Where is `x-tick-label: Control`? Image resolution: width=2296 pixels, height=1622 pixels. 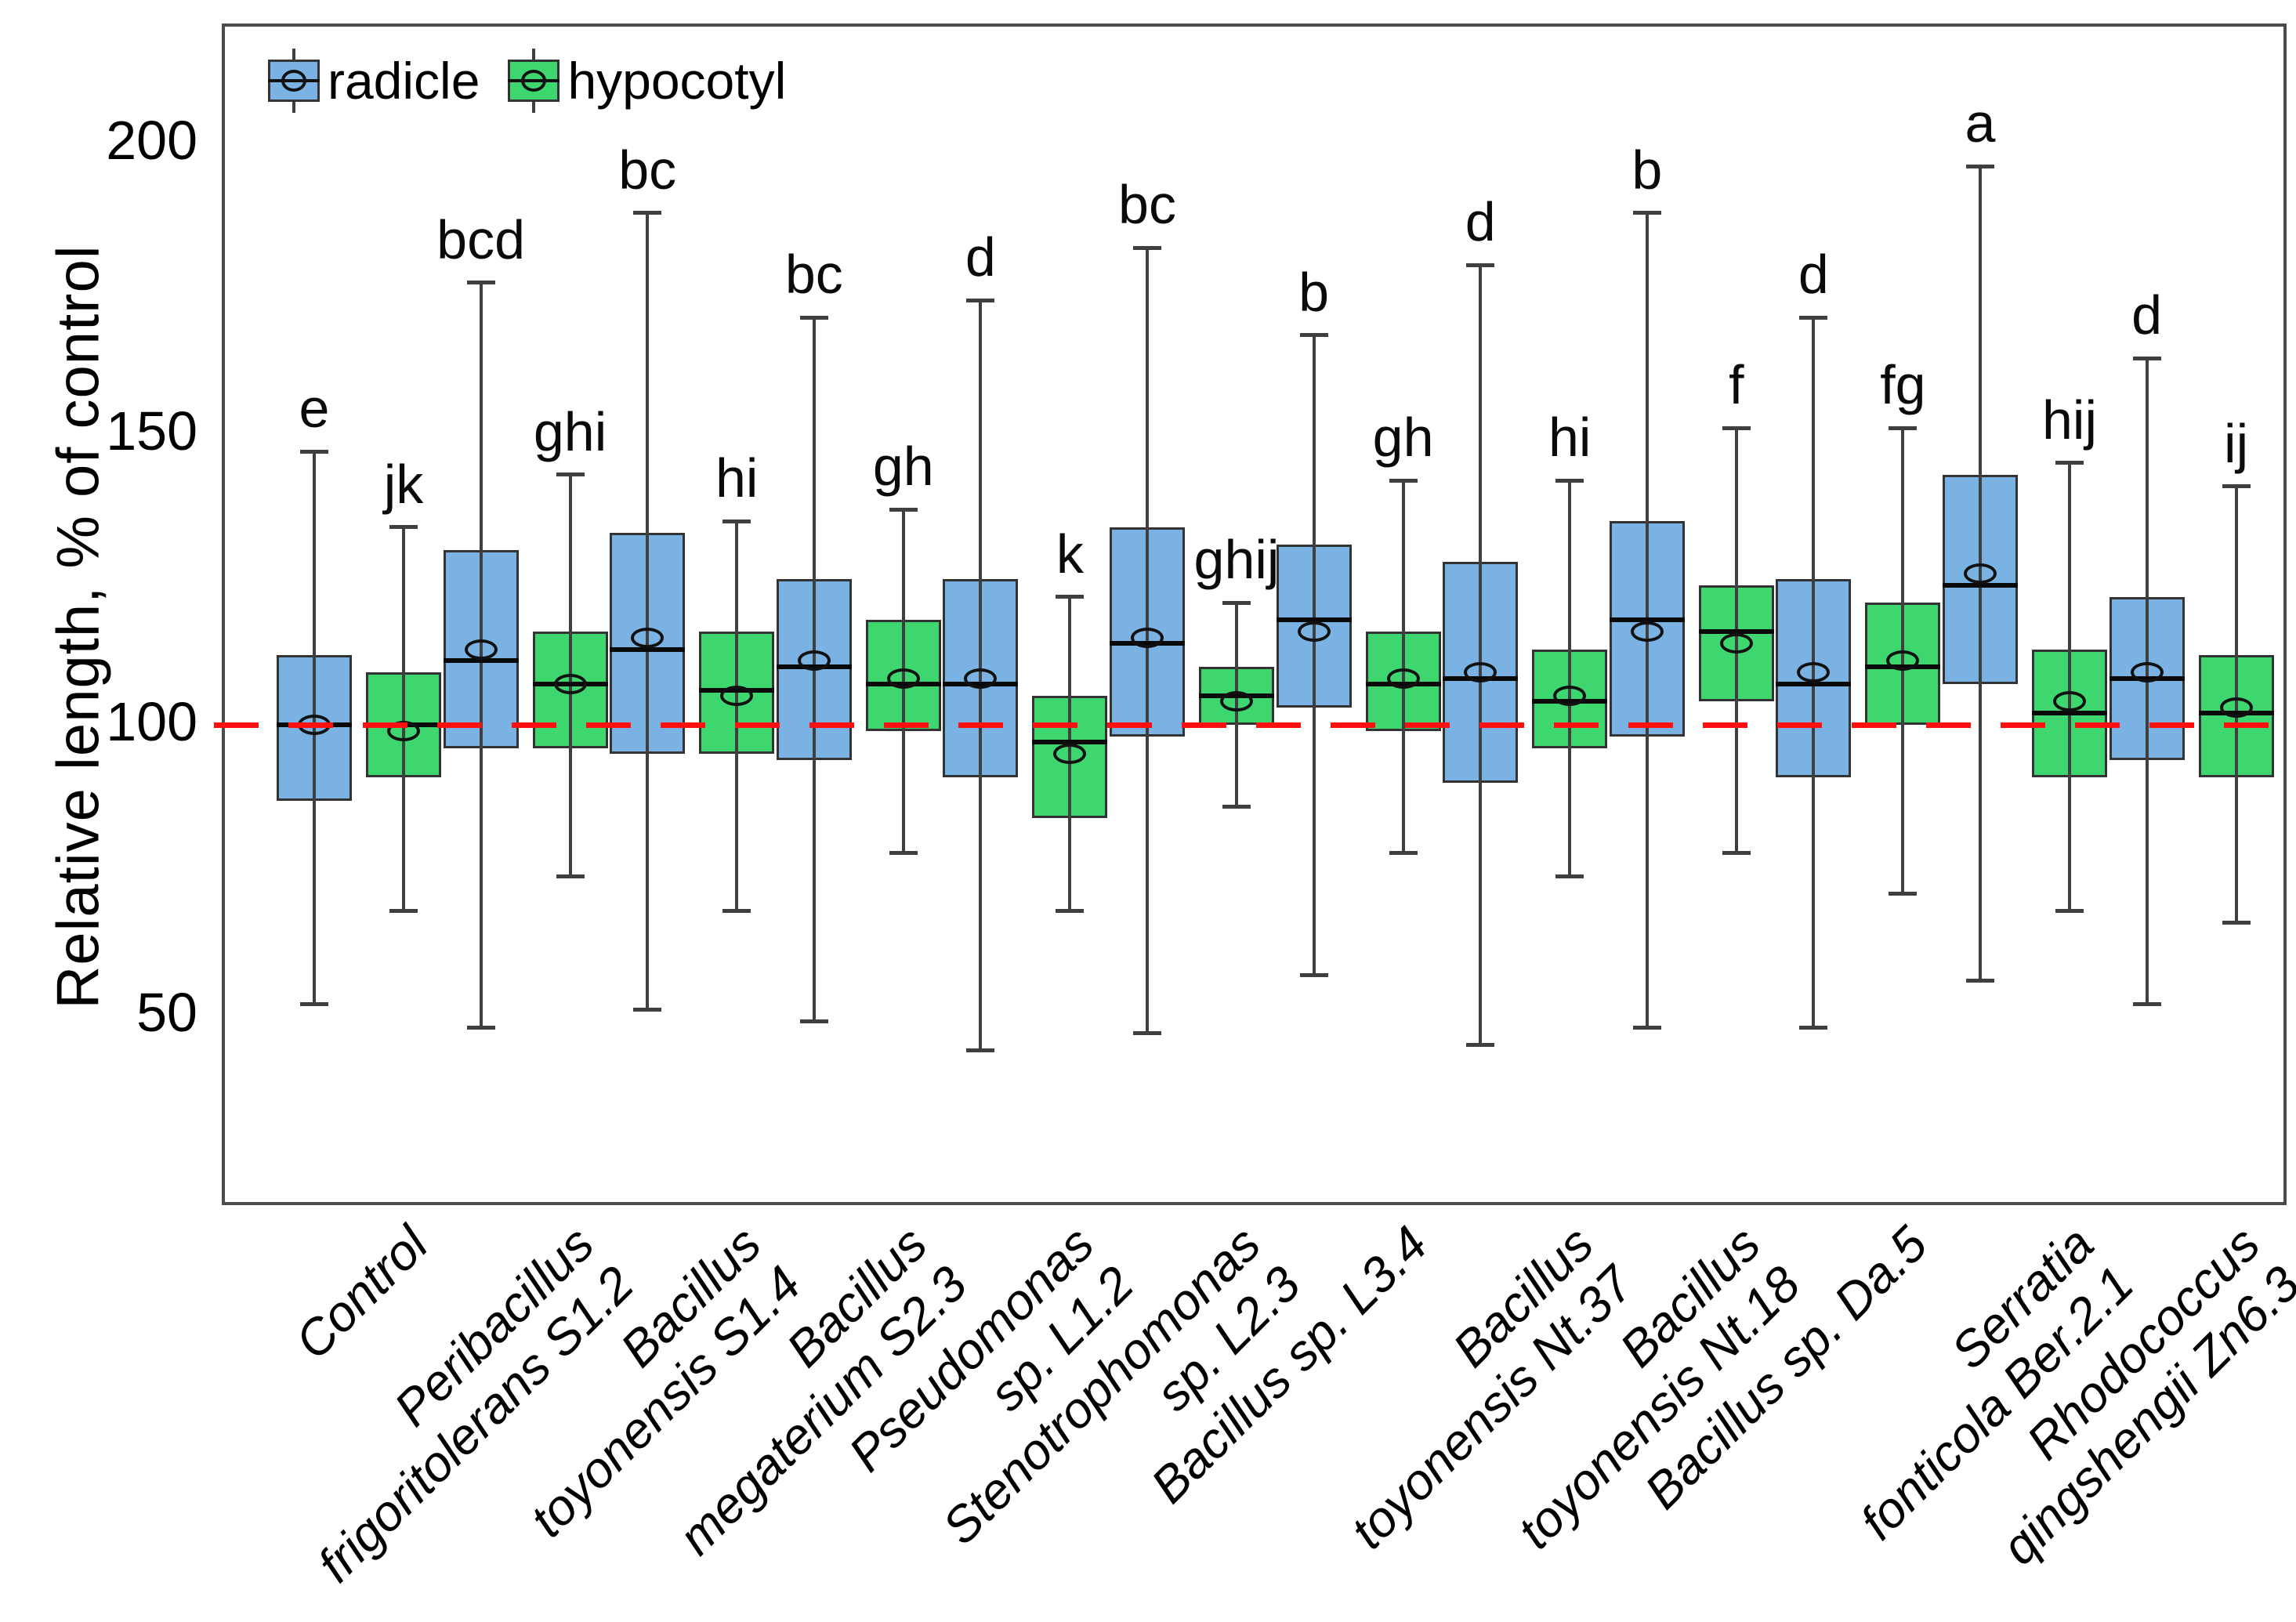
x-tick-label: Control is located at coordinates (361, 1292).